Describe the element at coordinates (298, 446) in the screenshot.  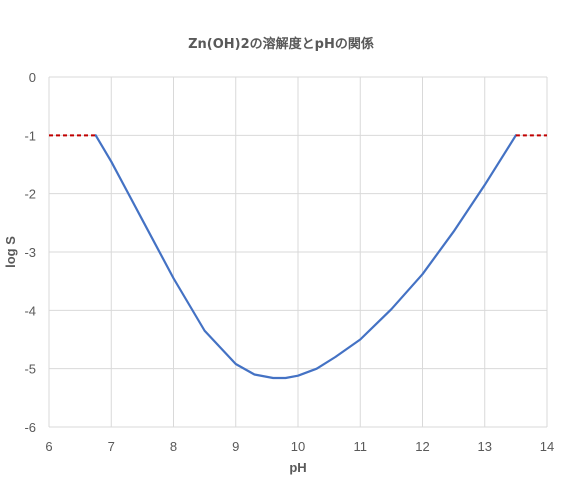
I see `x-tick-label: 10` at that location.